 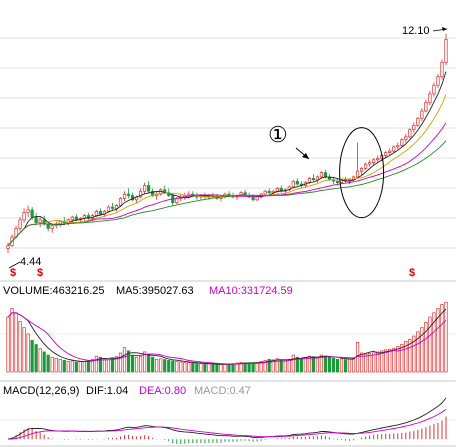 What do you see at coordinates (107, 391) in the screenshot?
I see `dif-label: DIF:1.04` at bounding box center [107, 391].